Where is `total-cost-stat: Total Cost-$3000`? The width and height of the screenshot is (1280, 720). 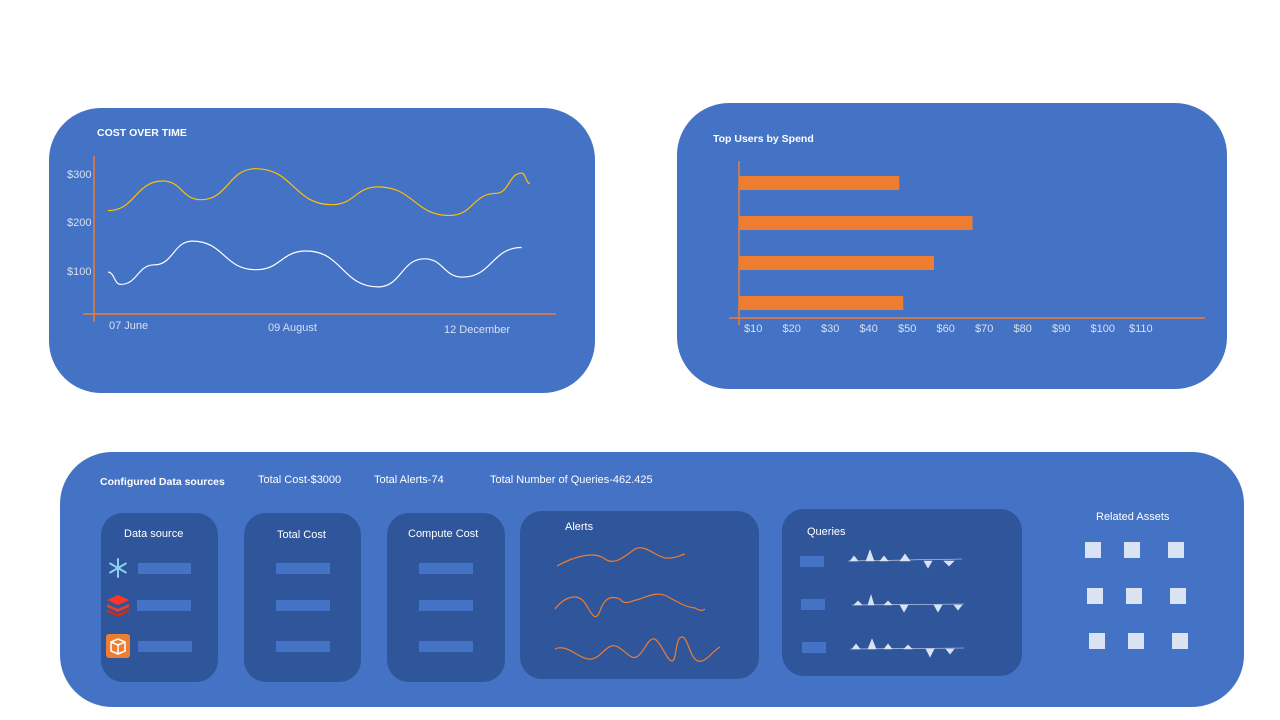
total-cost-stat: Total Cost-$3000 is located at coordinates (300, 480).